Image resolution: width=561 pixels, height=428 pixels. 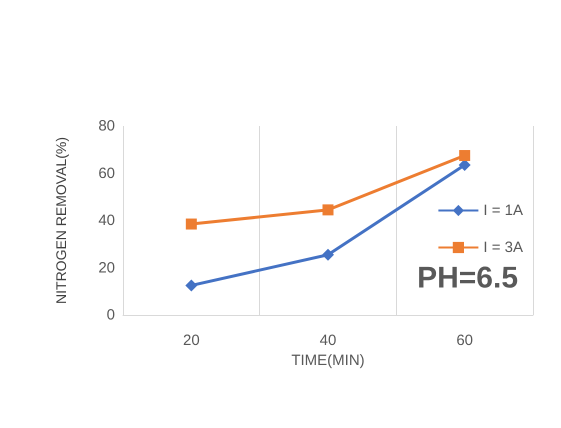 What do you see at coordinates (110, 315) in the screenshot?
I see `y-tick-label: 0` at bounding box center [110, 315].